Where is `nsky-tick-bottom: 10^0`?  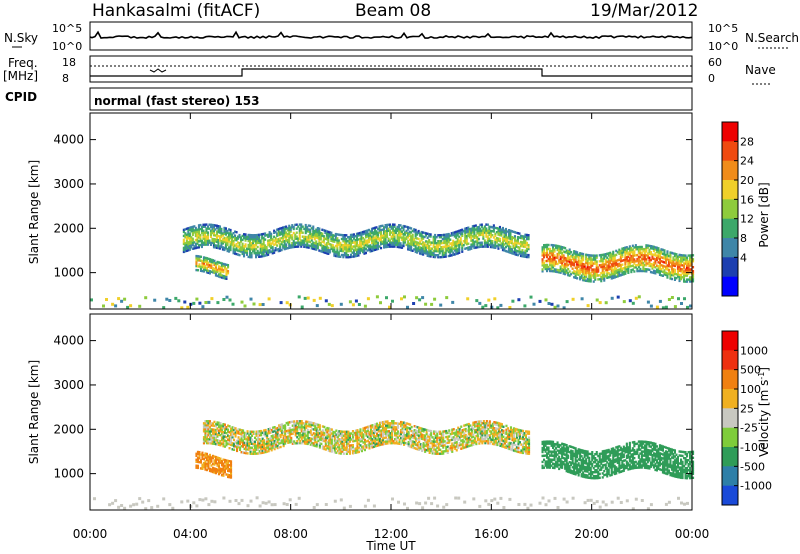
nsky-tick-bottom: 10^0 is located at coordinates (67, 46).